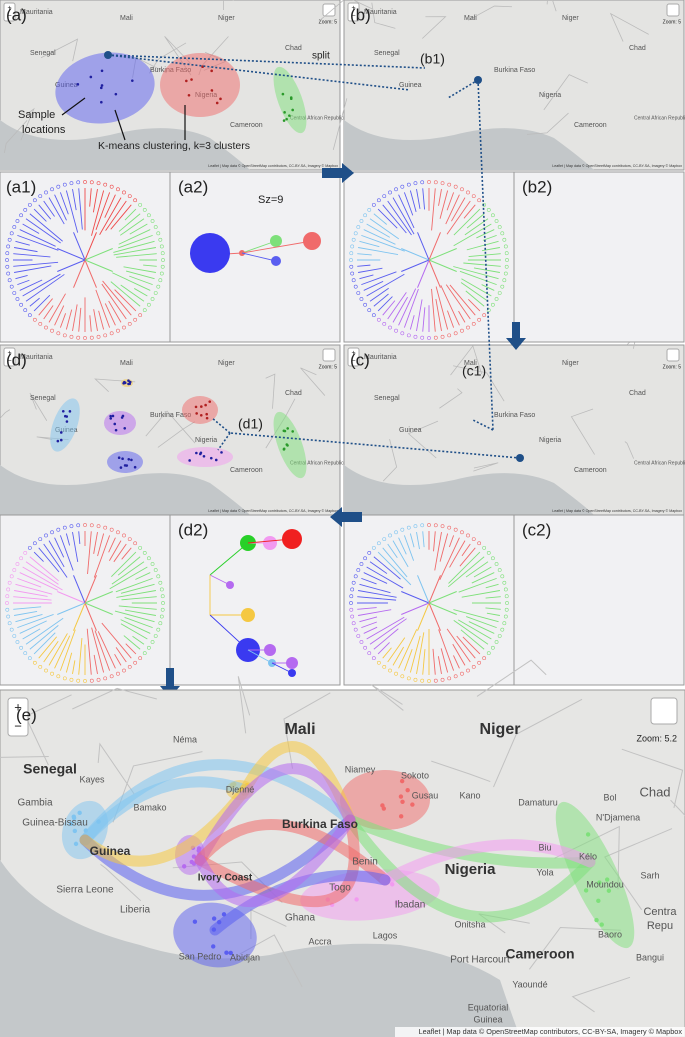 The height and width of the screenshot is (1037, 685). I want to click on zoom-out: −, so click(18, 725).